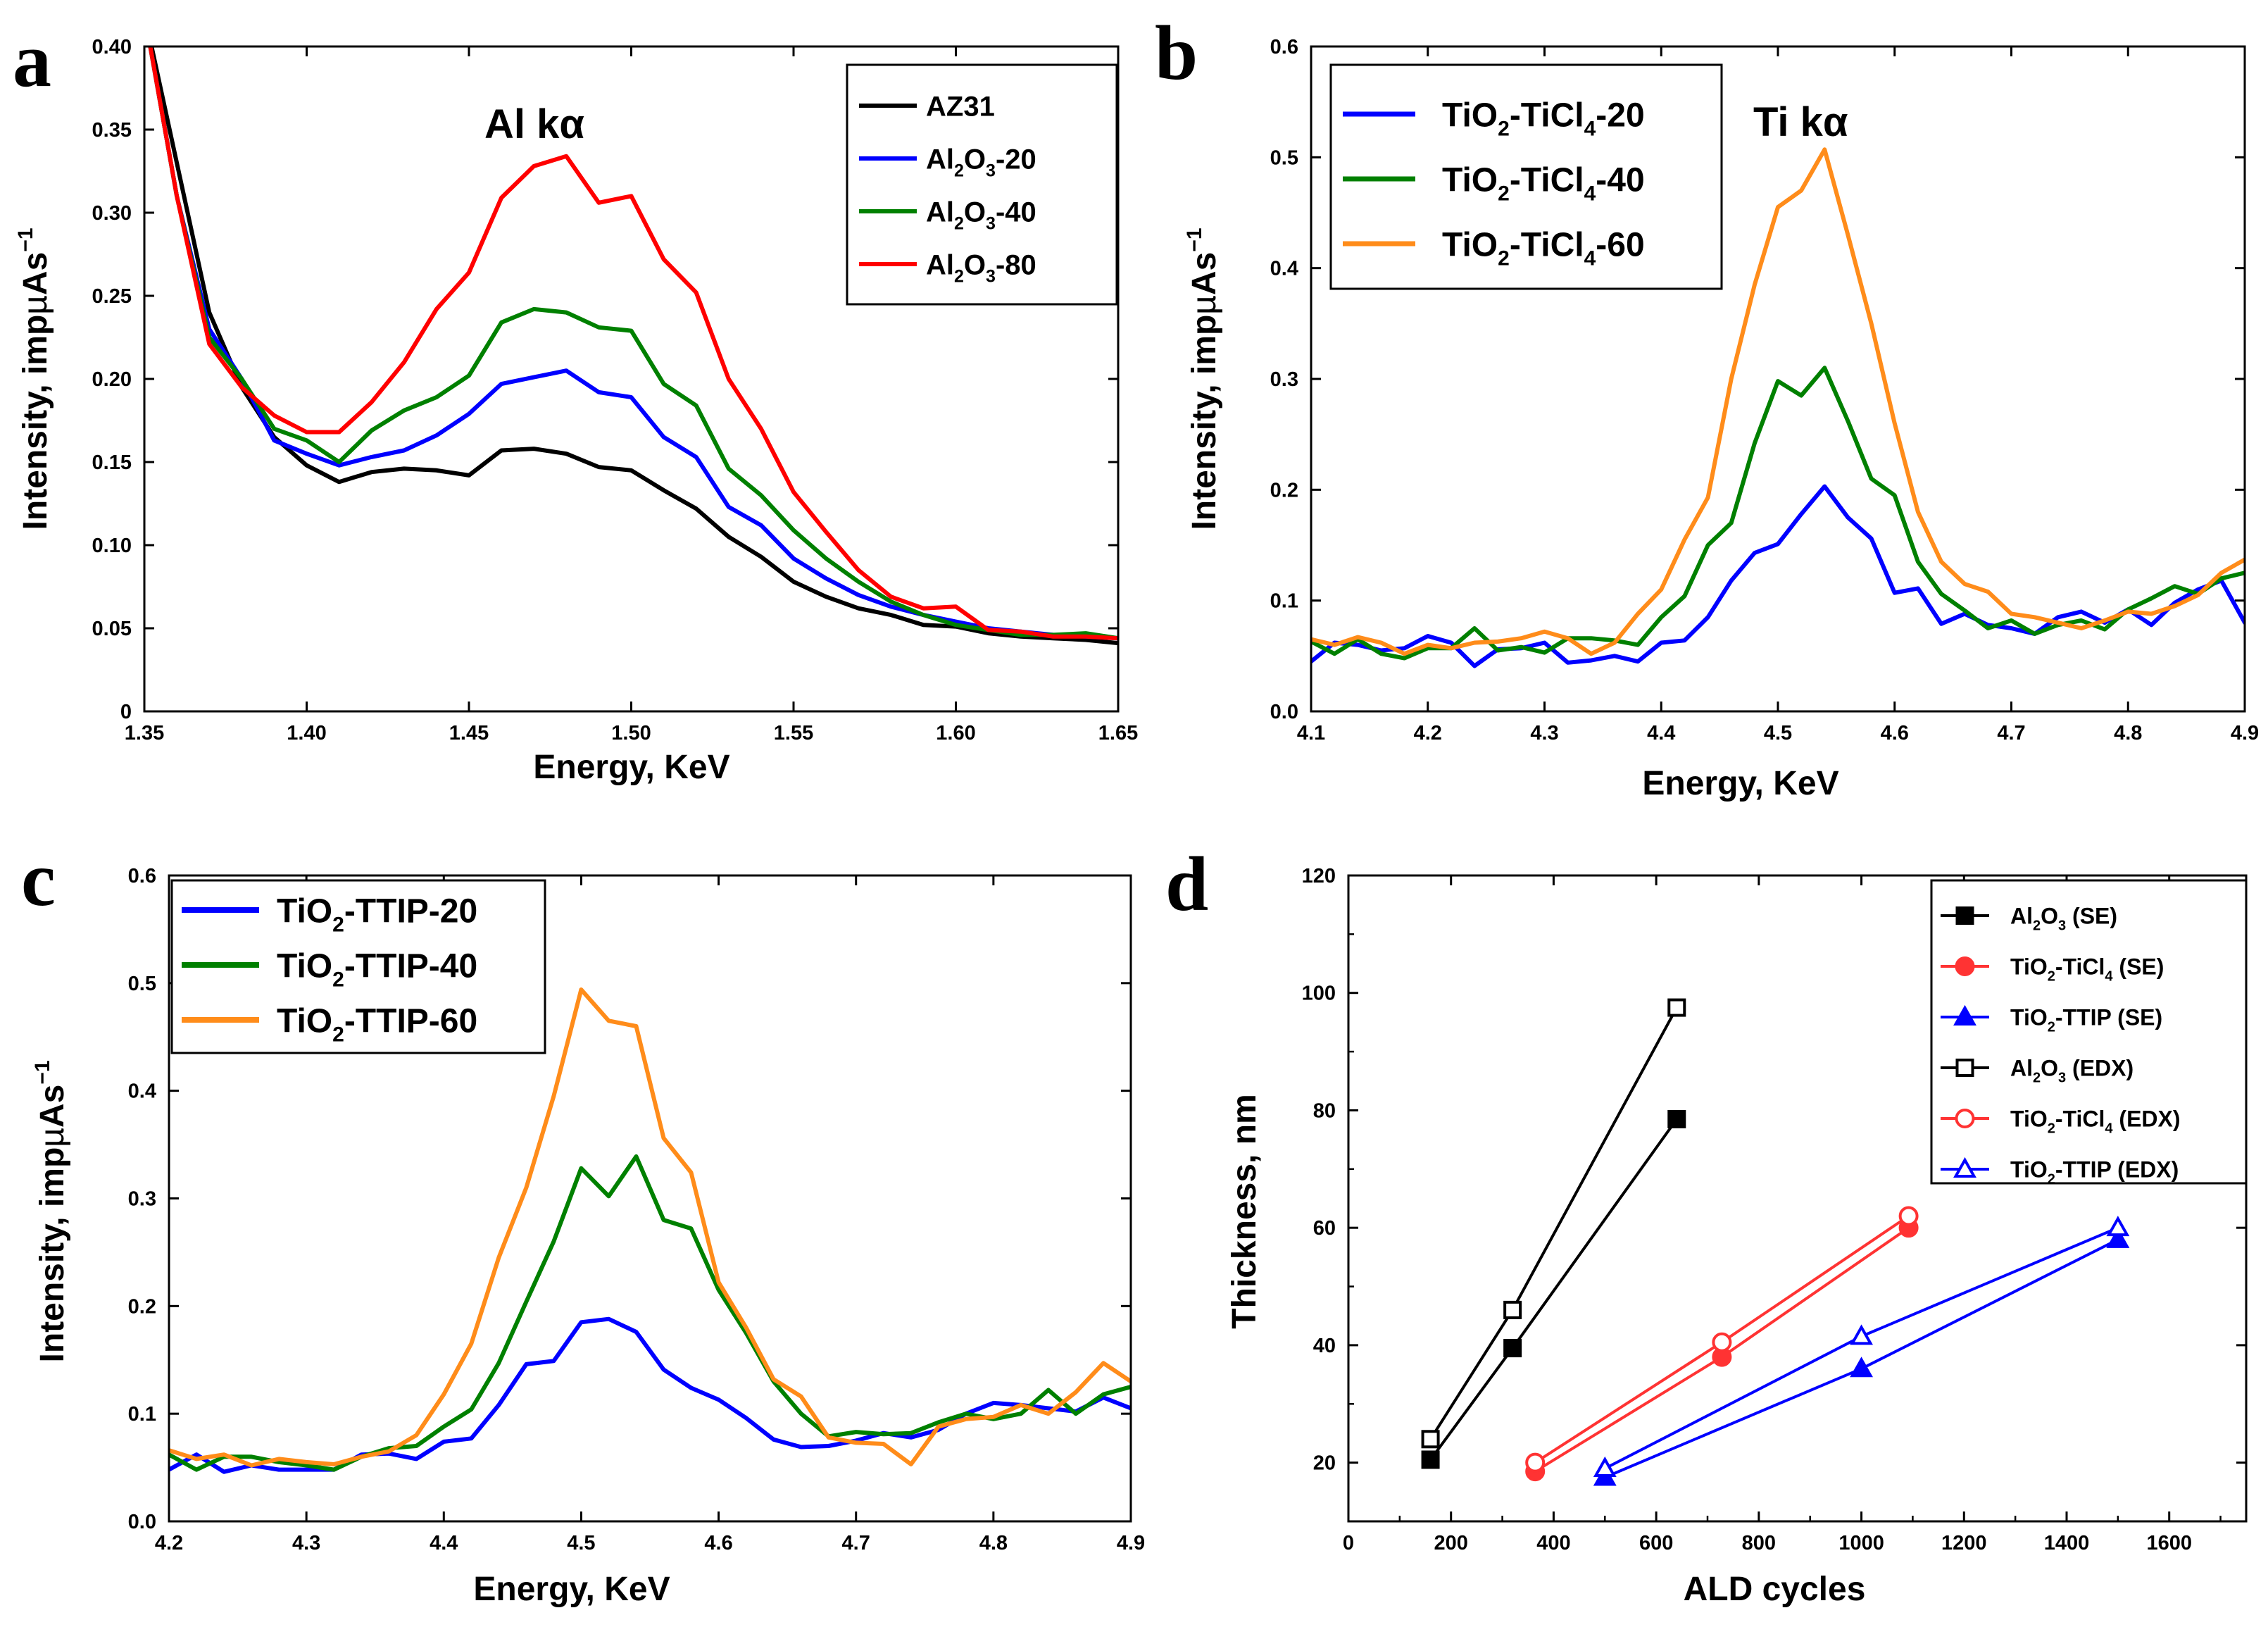 This screenshot has height=1627, width=2268. I want to click on x-tick-label: 1600, so click(2169, 1543).